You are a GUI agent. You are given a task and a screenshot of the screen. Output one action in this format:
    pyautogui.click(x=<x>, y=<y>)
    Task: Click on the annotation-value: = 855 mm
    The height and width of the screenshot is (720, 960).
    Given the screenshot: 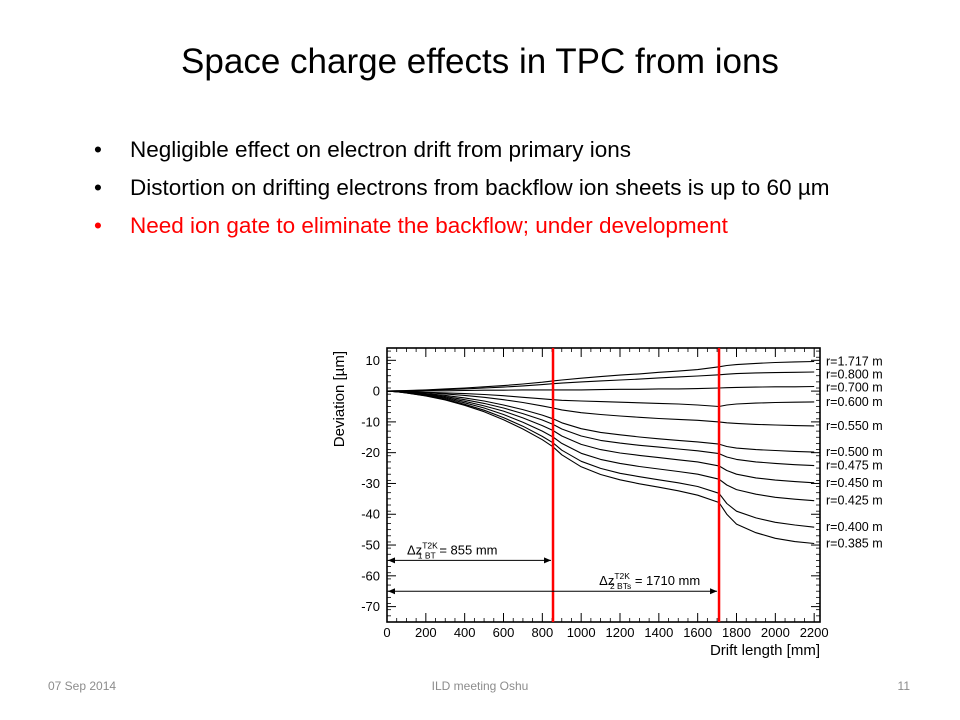 What is the action you would take?
    pyautogui.click(x=467, y=549)
    